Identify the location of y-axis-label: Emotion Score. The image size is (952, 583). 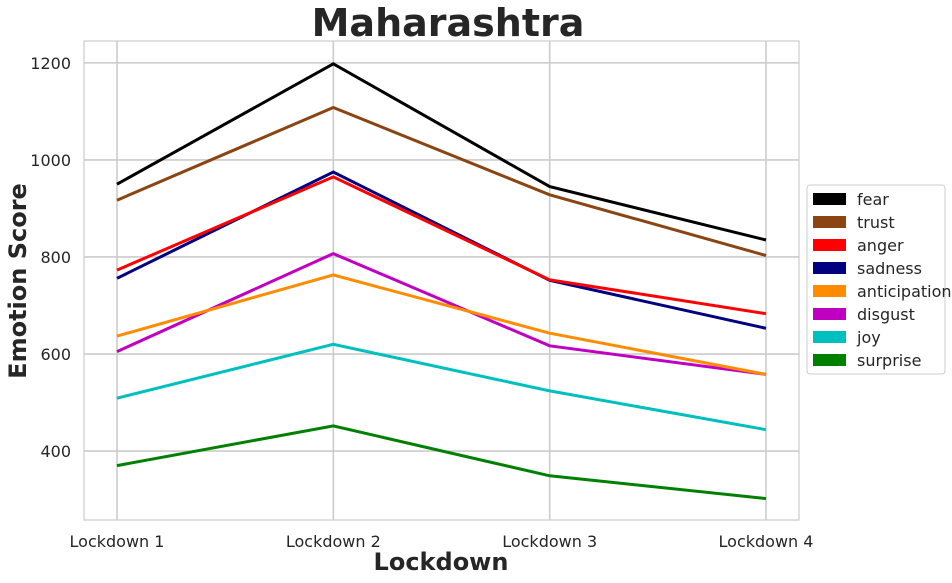
(18, 281).